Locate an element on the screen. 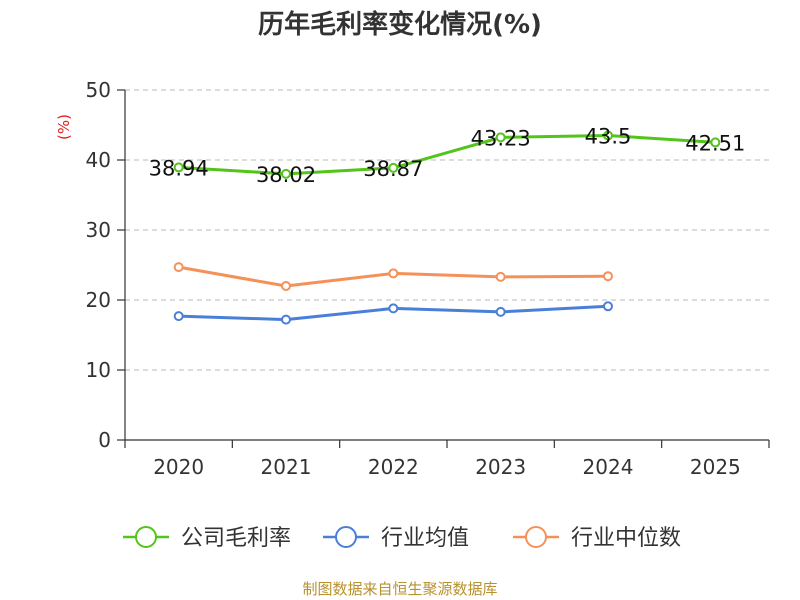  legend: 公司毛利率 行业均值 行业中位数 is located at coordinates (402, 538).